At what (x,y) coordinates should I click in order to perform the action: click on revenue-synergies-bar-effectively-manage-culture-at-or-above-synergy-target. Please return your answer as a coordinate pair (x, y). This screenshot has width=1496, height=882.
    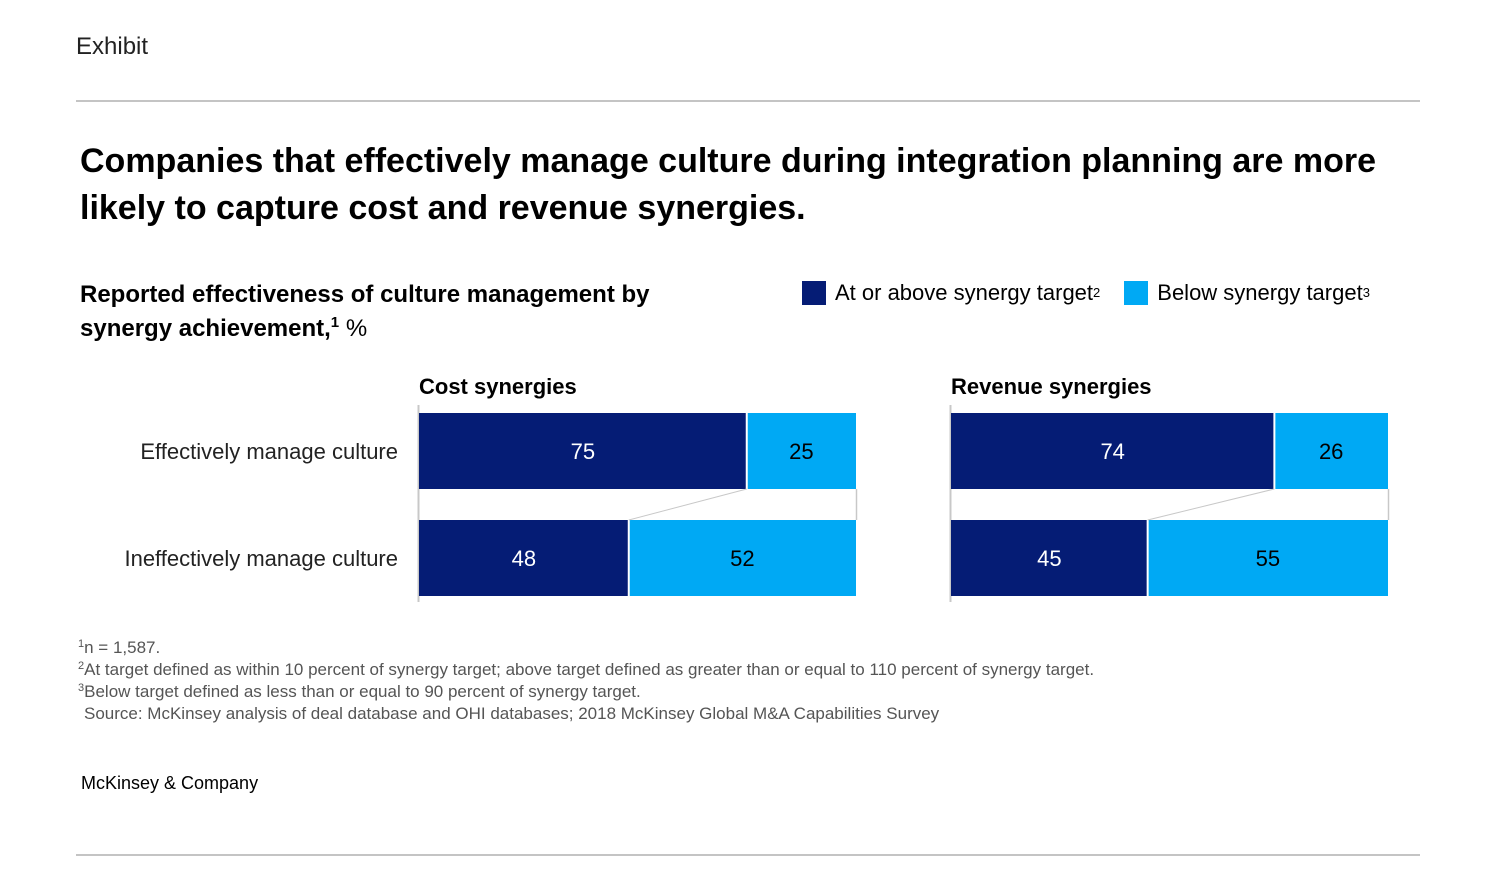
    Looking at the image, I should click on (1113, 451).